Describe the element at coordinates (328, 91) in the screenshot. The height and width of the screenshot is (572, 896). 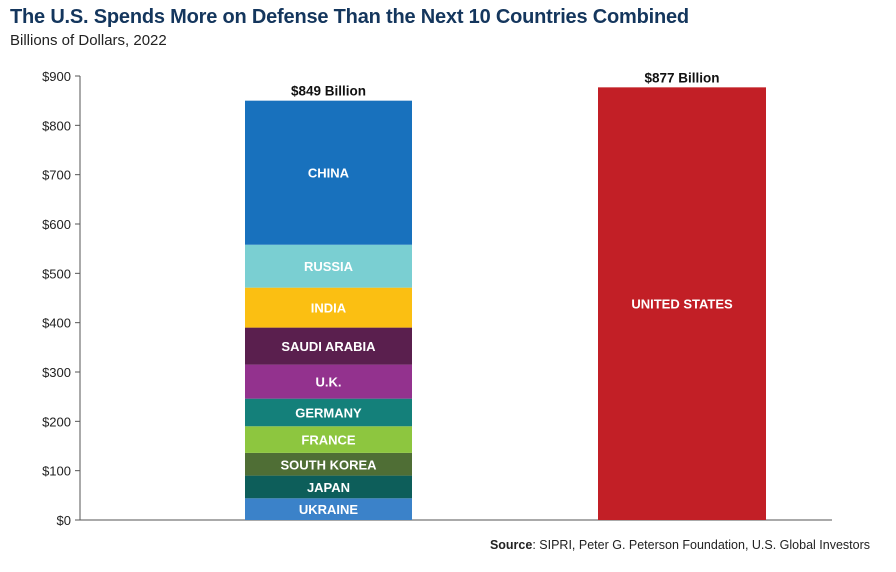
I see `bar-total-label: $849 Billion` at that location.